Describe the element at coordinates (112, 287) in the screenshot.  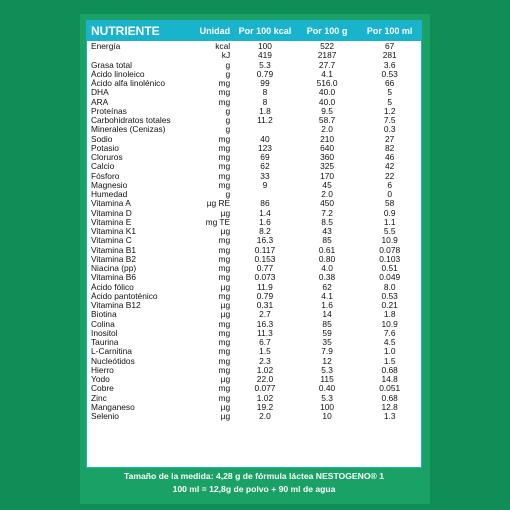
I see `nutrient-name: Ácido fólico` at that location.